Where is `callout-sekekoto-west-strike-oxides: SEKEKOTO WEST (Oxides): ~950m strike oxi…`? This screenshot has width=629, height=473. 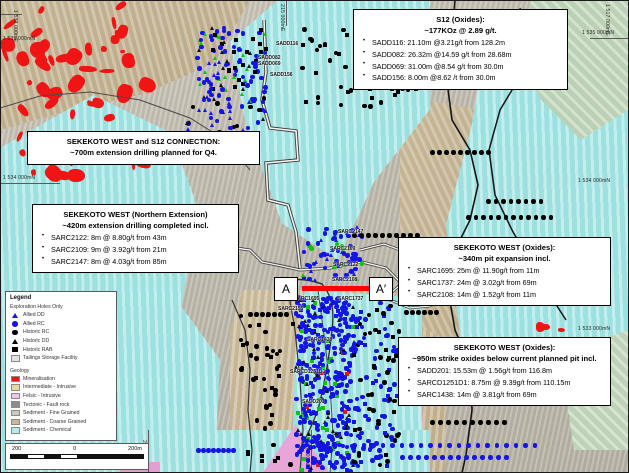
callout-sekekoto-west-strike-oxides: SEKEKOTO WEST (Oxides): ~950m strike oxi… is located at coordinates (504, 372).